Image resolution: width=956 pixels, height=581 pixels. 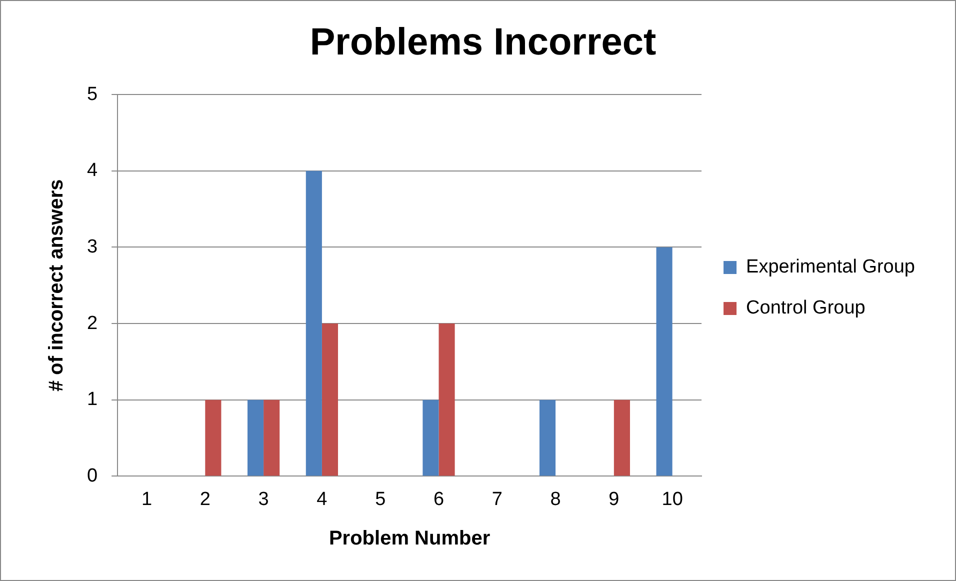 I want to click on y-tick-label: 5, so click(x=92, y=94).